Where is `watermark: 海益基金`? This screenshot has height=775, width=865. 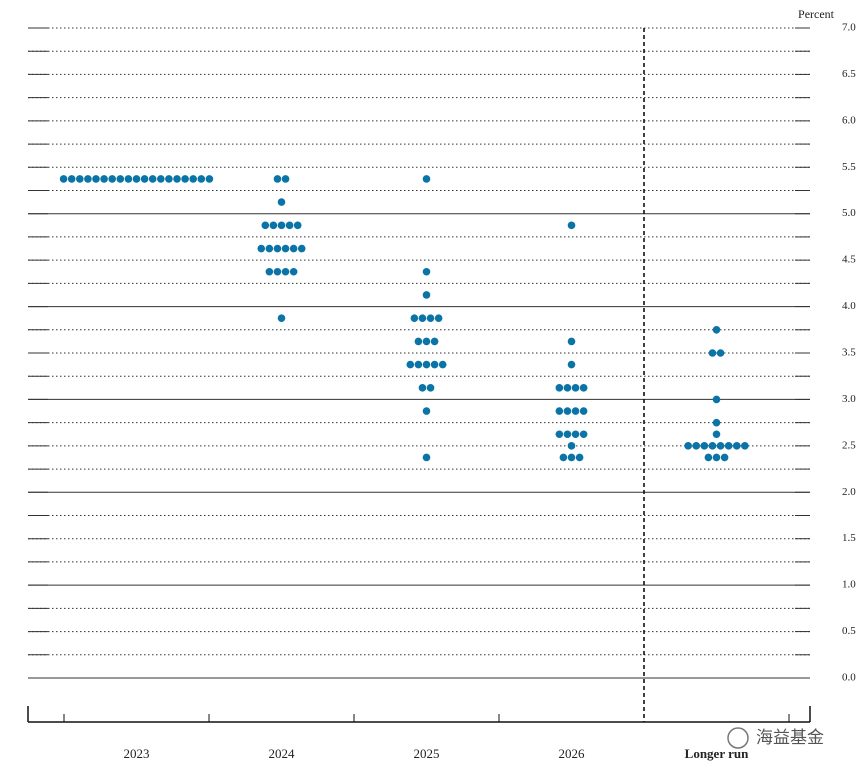 watermark: 海益基金 is located at coordinates (790, 738).